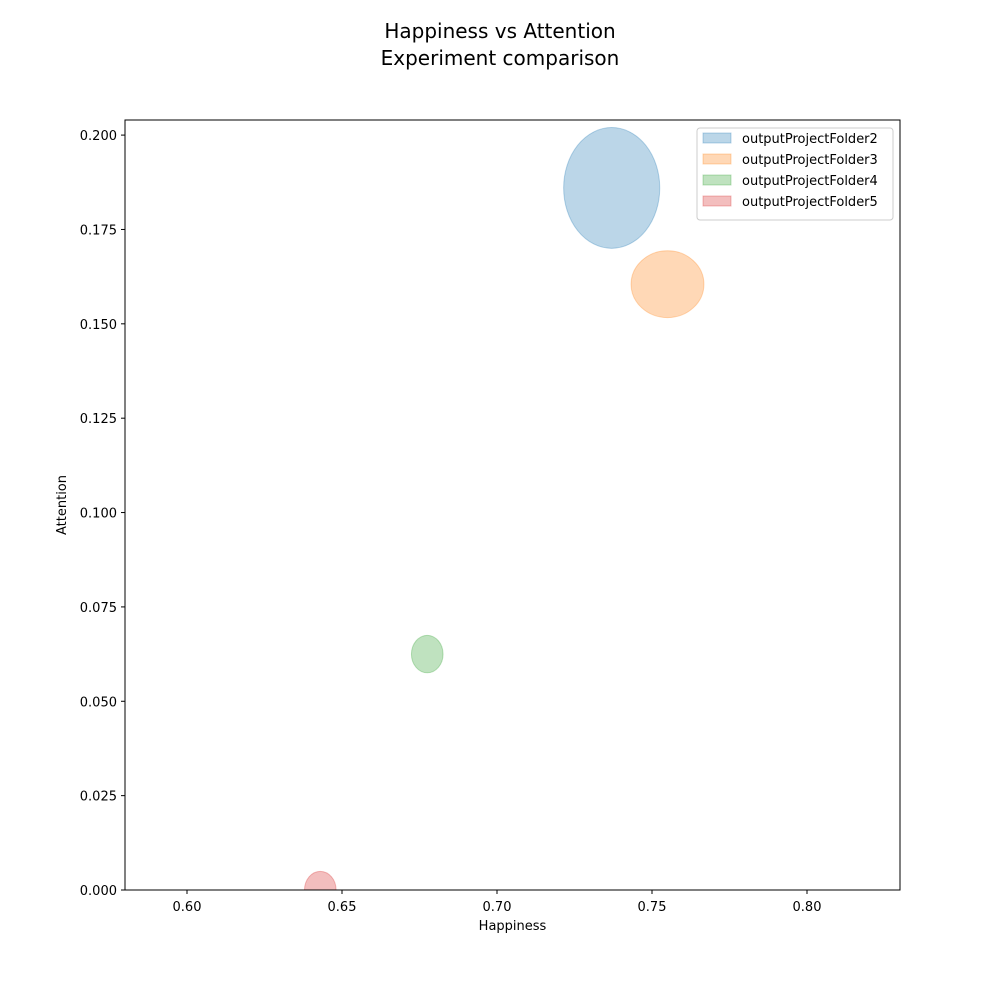  What do you see at coordinates (342, 907) in the screenshot?
I see `x-tick-label: 0.65` at bounding box center [342, 907].